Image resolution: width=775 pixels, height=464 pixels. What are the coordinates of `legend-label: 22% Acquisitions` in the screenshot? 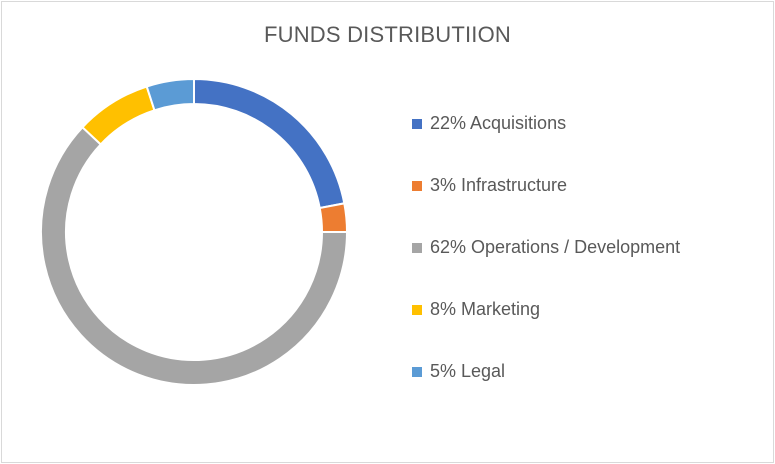 It's located at (498, 123).